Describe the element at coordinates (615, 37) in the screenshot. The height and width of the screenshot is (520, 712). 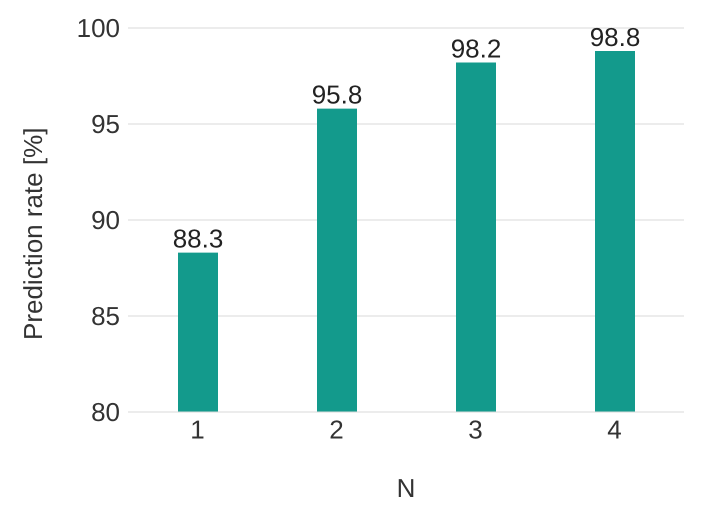
I see `data-label: 98.8` at that location.